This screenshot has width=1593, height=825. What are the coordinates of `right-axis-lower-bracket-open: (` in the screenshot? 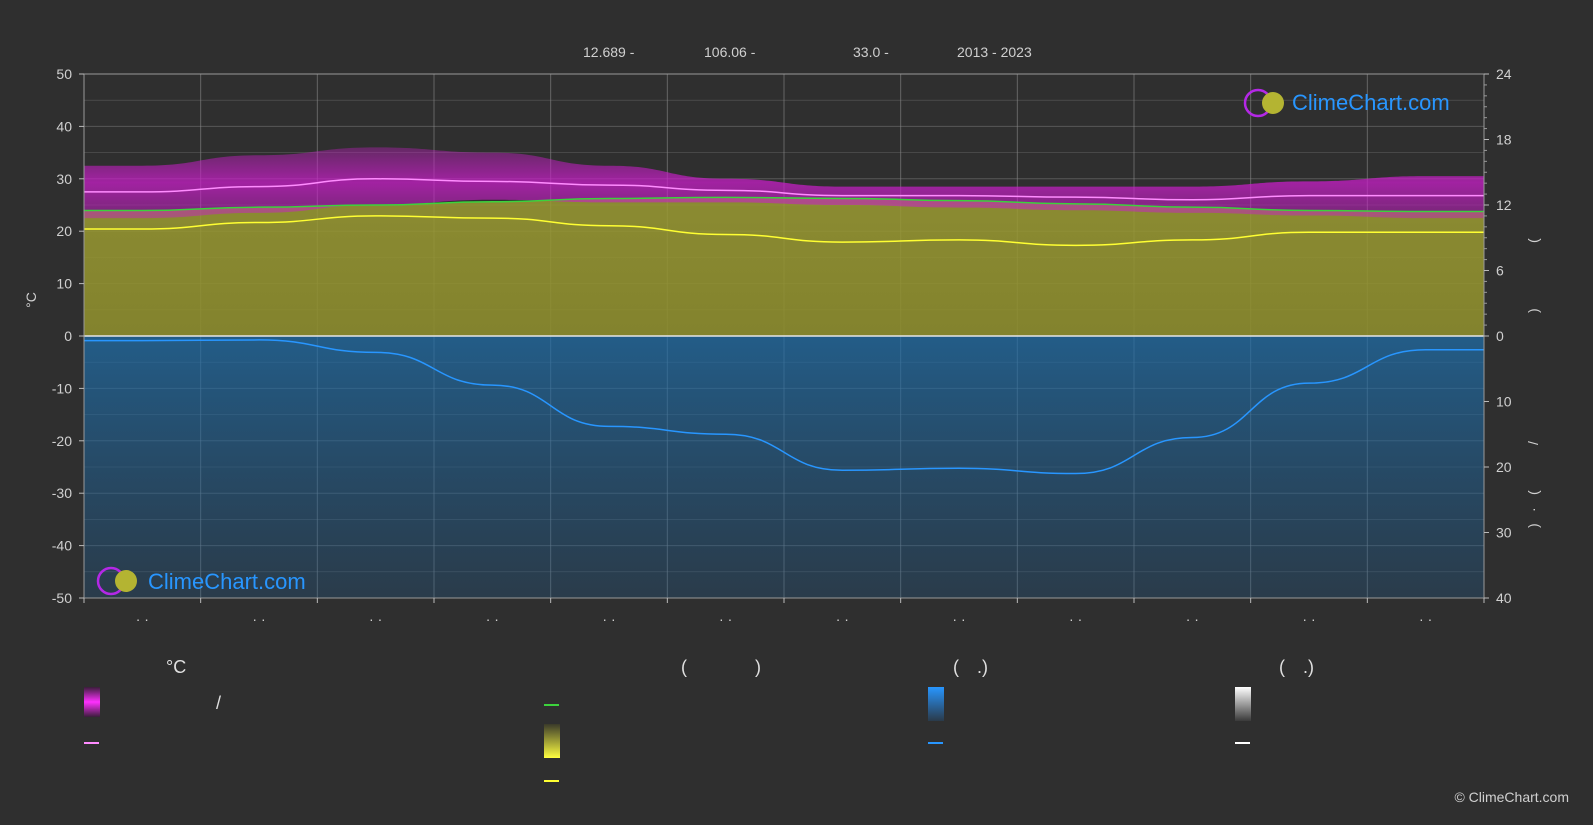 It's located at (1533, 492).